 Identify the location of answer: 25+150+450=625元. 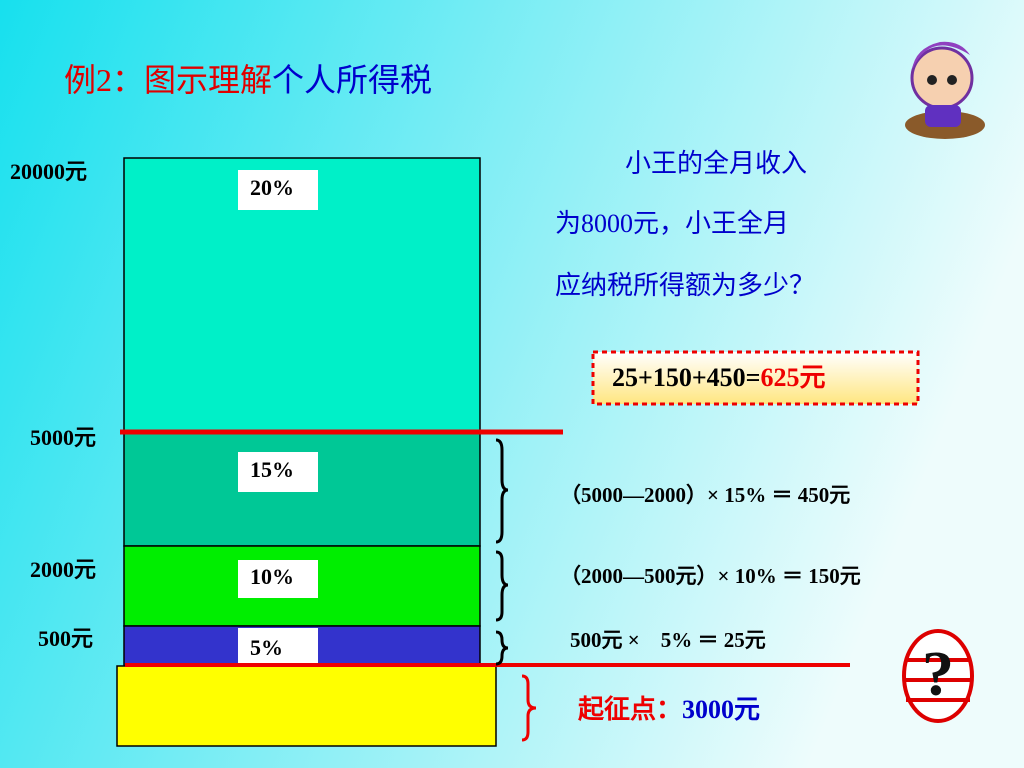
(718, 377).